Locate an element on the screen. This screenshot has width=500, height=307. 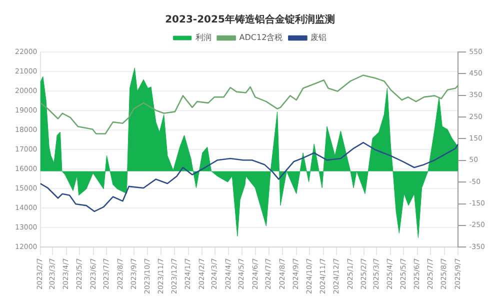
legend-label: 废铝 is located at coordinates (318, 37).